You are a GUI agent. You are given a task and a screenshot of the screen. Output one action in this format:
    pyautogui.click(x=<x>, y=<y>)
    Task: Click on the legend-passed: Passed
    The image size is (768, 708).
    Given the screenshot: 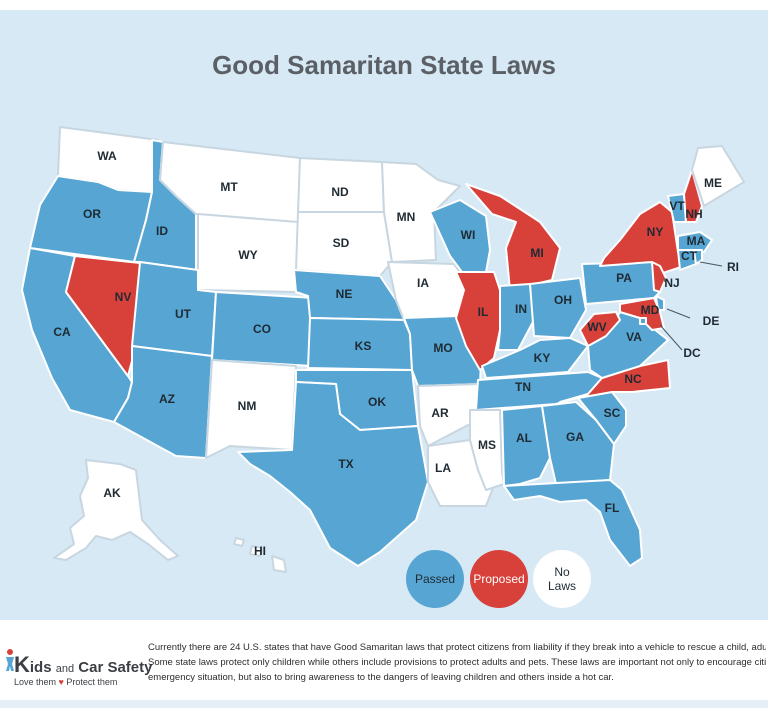 What is the action you would take?
    pyautogui.click(x=435, y=579)
    